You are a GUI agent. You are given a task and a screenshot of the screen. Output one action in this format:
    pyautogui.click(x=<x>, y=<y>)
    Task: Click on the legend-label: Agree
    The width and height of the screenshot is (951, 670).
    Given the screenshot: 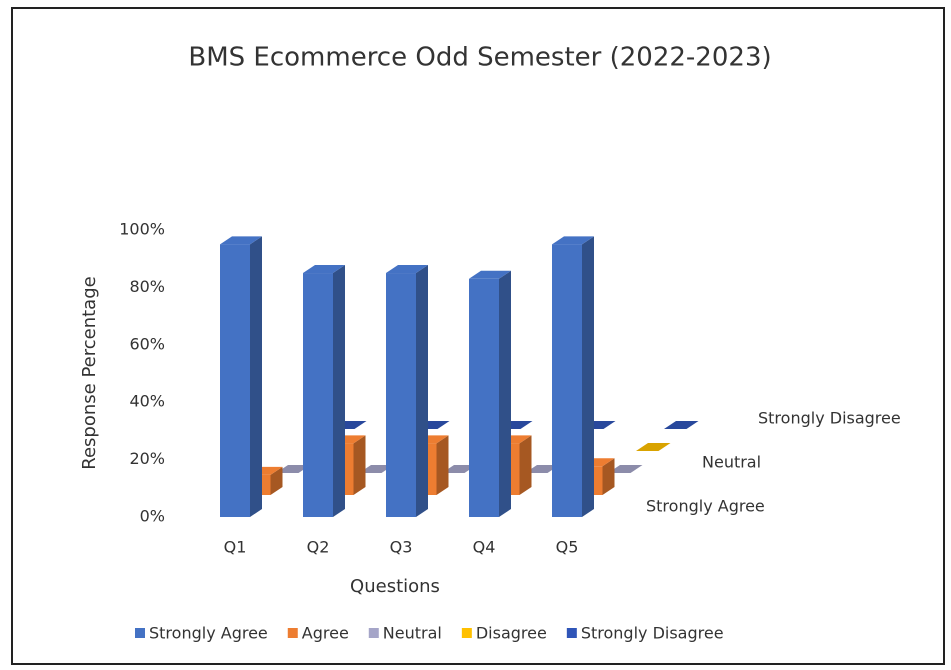 What is the action you would take?
    pyautogui.click(x=325, y=633)
    